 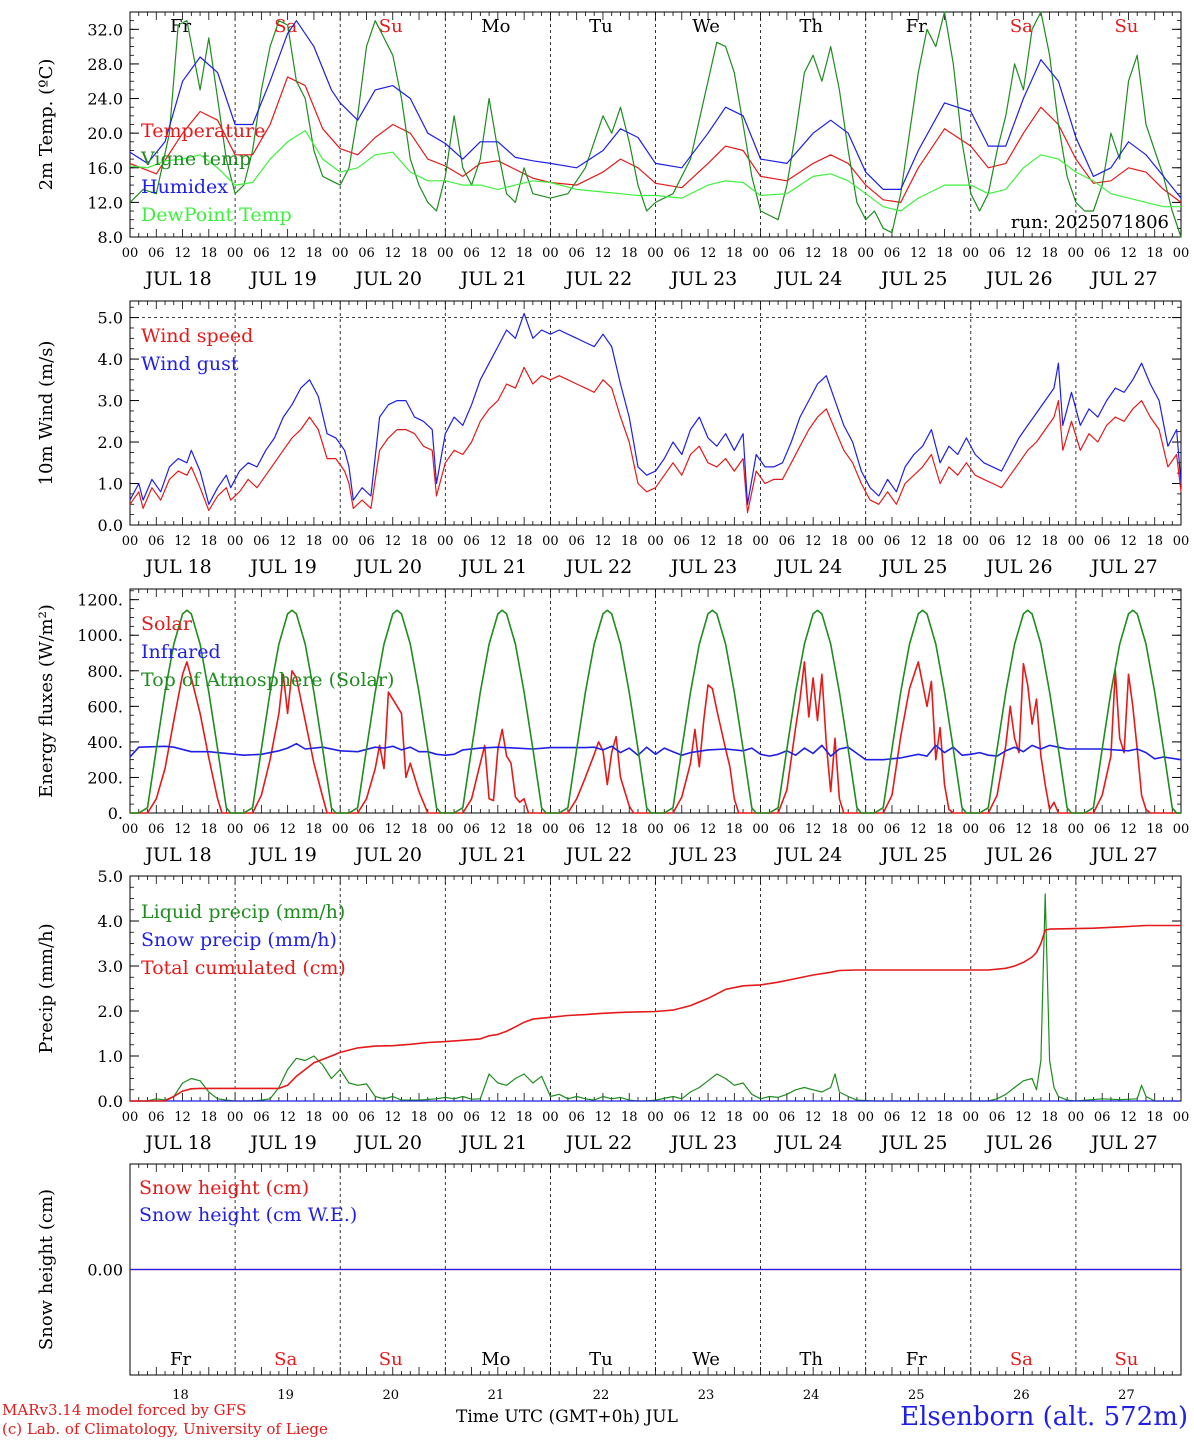 I want to click on date-label: JUL 23, so click(x=703, y=855).